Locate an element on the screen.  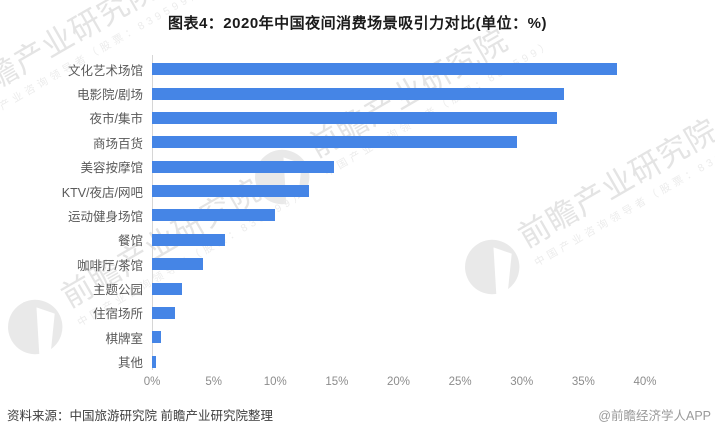
chart-row: 住宿场所 is located at coordinates (357, 313).